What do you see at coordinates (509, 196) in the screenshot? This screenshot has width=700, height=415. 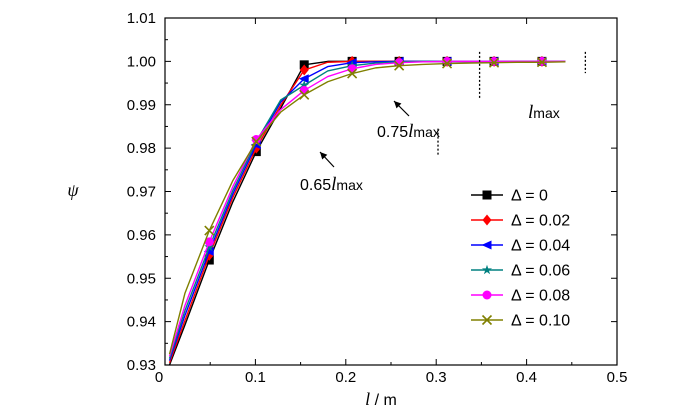 I see `legend-item: Δ = 0` at bounding box center [509, 196].